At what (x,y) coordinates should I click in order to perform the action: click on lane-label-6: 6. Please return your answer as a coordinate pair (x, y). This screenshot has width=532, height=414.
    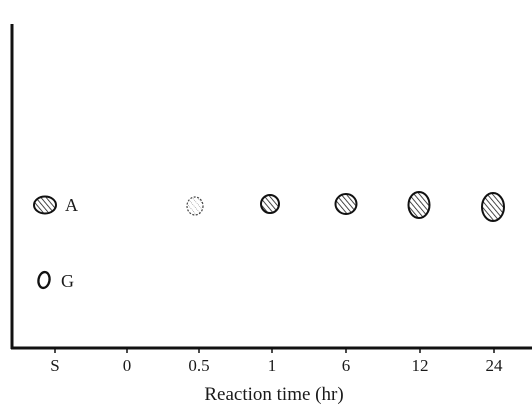
    Looking at the image, I should click on (346, 365).